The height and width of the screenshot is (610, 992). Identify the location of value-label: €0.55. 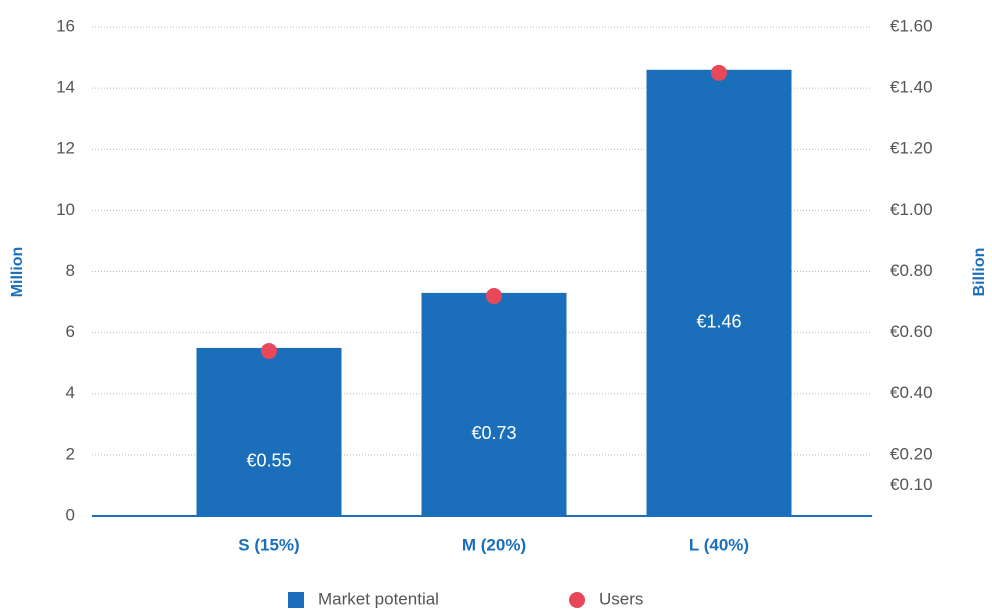
(268, 461).